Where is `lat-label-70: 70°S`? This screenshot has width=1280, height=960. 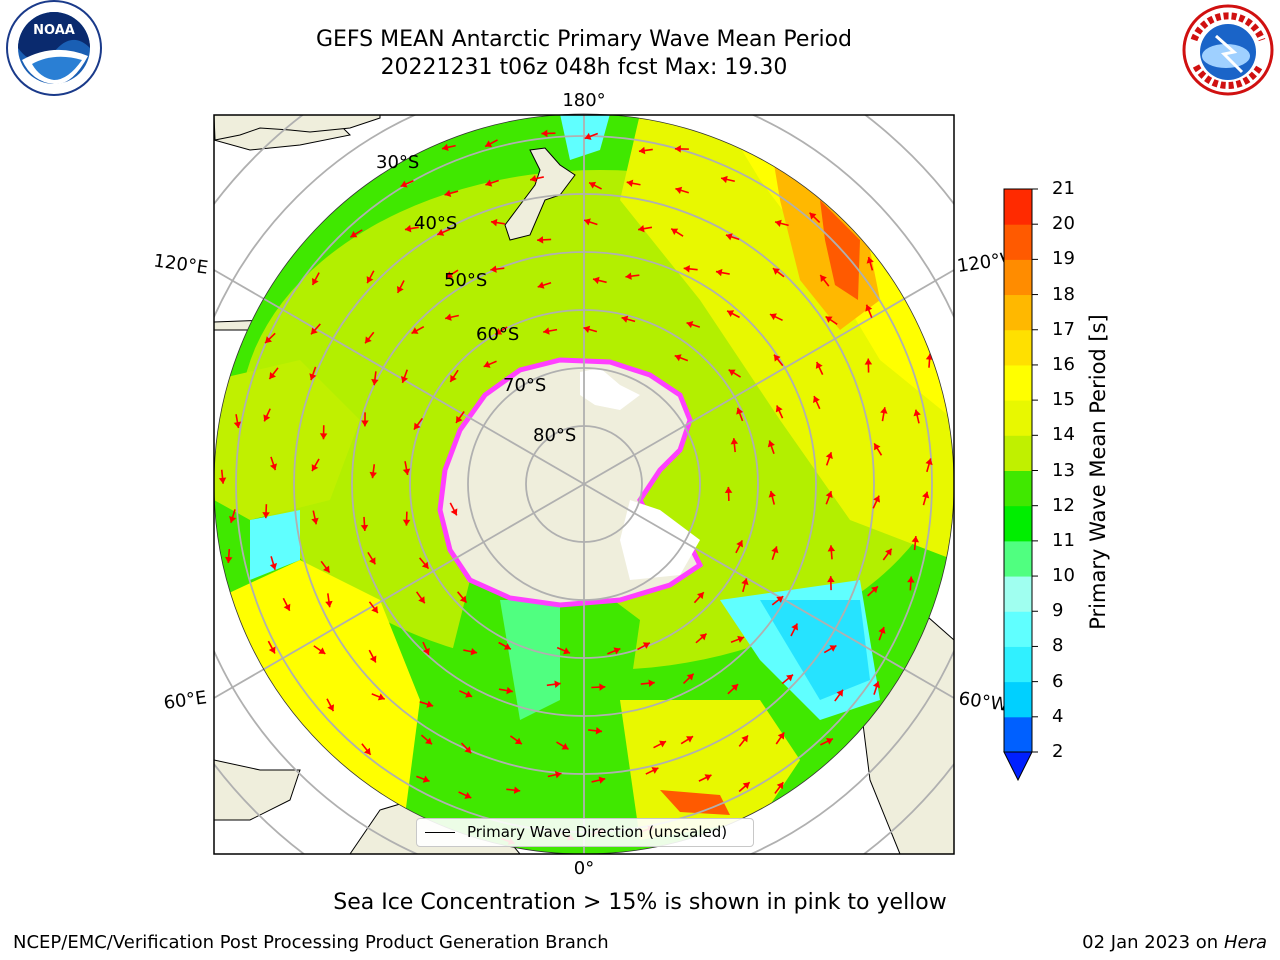 lat-label-70: 70°S is located at coordinates (524, 385).